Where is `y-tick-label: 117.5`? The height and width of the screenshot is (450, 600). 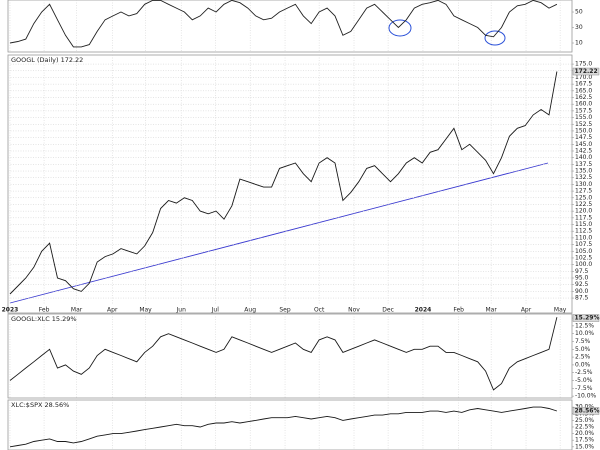 y-tick-label: 117.5 is located at coordinates (583, 217).